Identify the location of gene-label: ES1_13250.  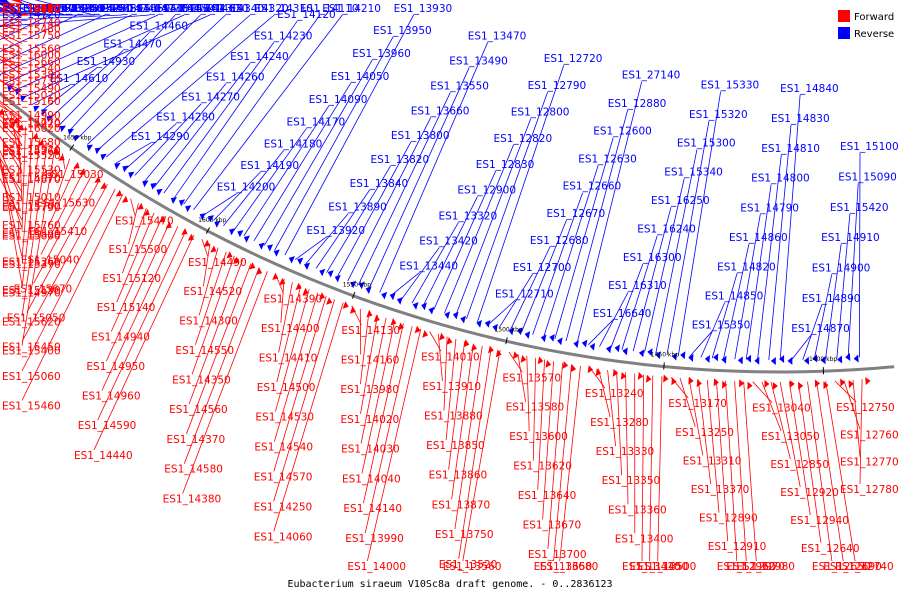
(704, 433).